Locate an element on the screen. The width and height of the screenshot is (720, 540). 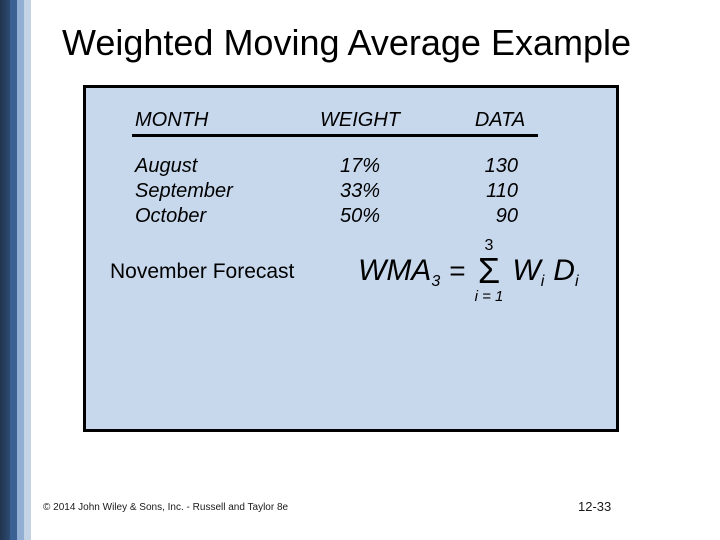
sigma-icon: Σ is located at coordinates (489, 270).